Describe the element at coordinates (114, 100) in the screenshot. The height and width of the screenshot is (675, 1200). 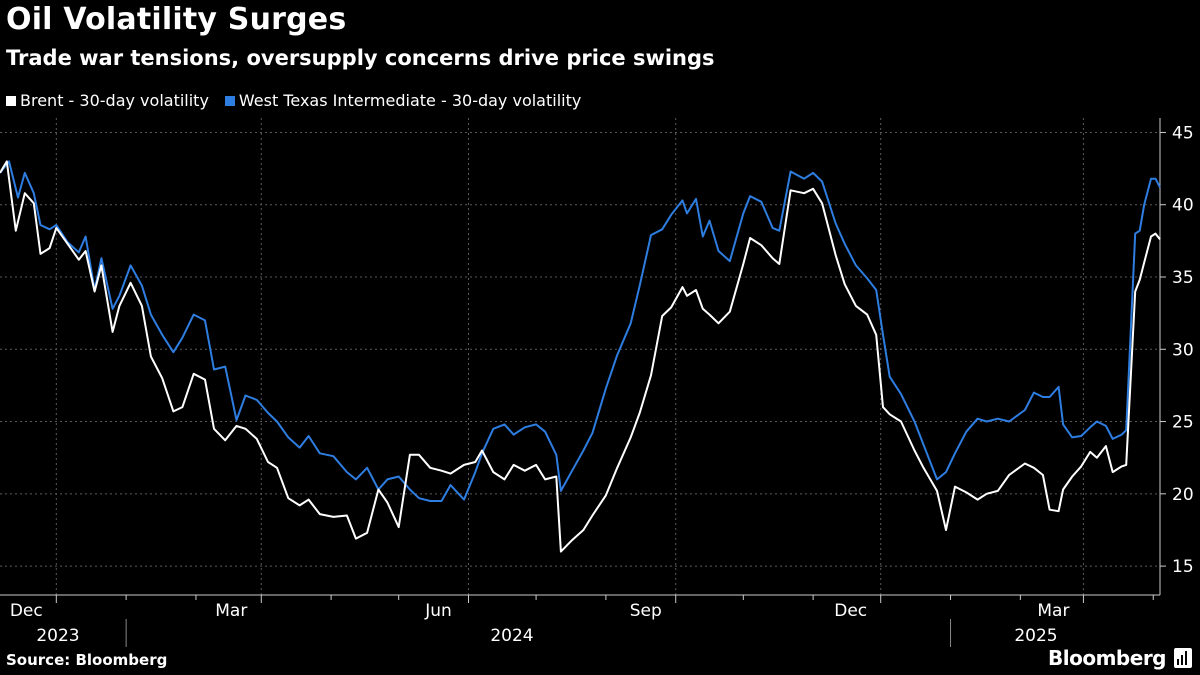
I see `legend-label-brent: Brent - 30-day volatility` at that location.